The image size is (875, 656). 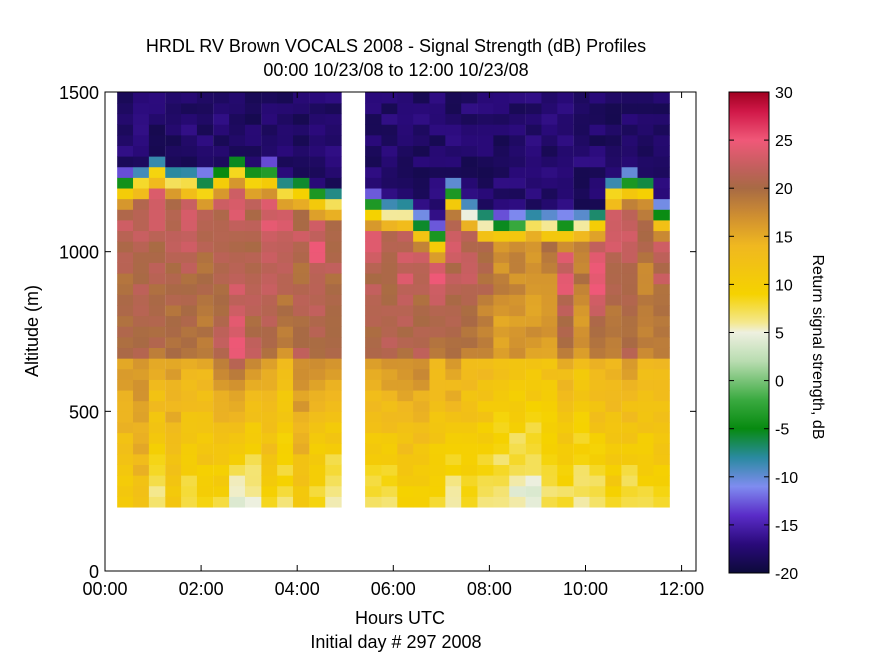 I want to click on colorbar-tick-label: 30, so click(x=784, y=93).